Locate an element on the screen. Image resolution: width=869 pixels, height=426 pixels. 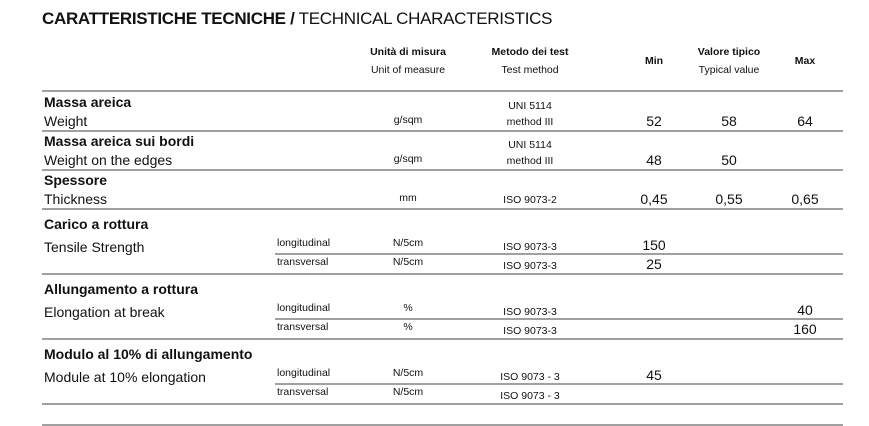
row-typical: 58 is located at coordinates (729, 121).